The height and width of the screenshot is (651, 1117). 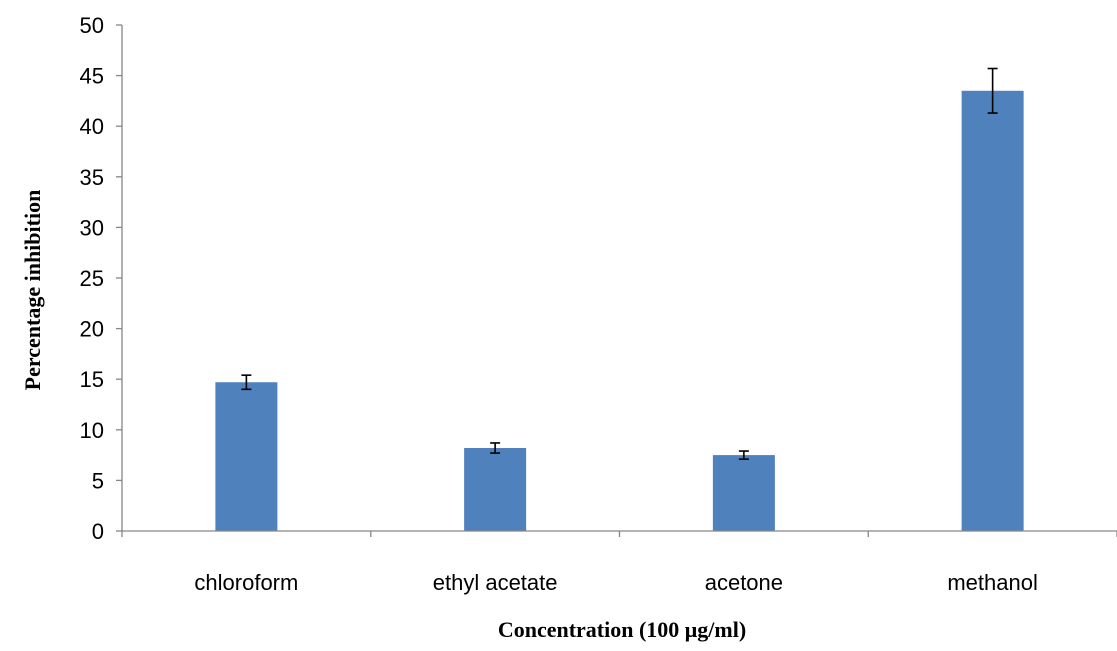 What do you see at coordinates (92, 177) in the screenshot?
I see `y-tick-label: 35` at bounding box center [92, 177].